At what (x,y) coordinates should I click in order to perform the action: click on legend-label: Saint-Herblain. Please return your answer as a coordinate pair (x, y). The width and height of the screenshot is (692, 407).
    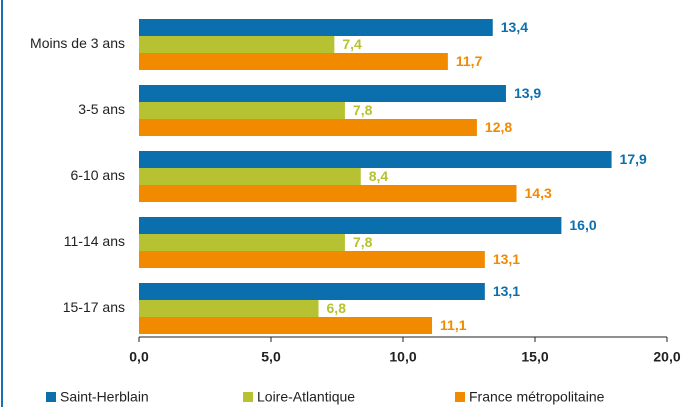
    Looking at the image, I should click on (104, 397).